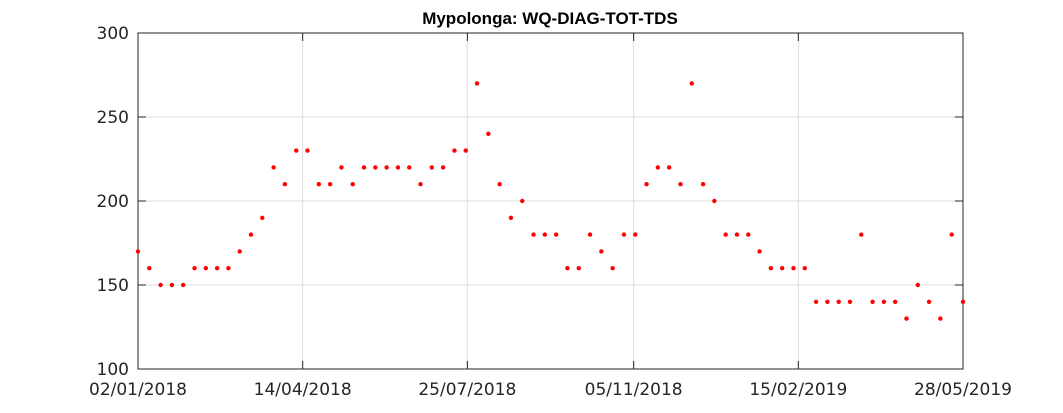 This screenshot has height=413, width=1063. What do you see at coordinates (113, 118) in the screenshot?
I see `y-tick-label: 250` at bounding box center [113, 118].